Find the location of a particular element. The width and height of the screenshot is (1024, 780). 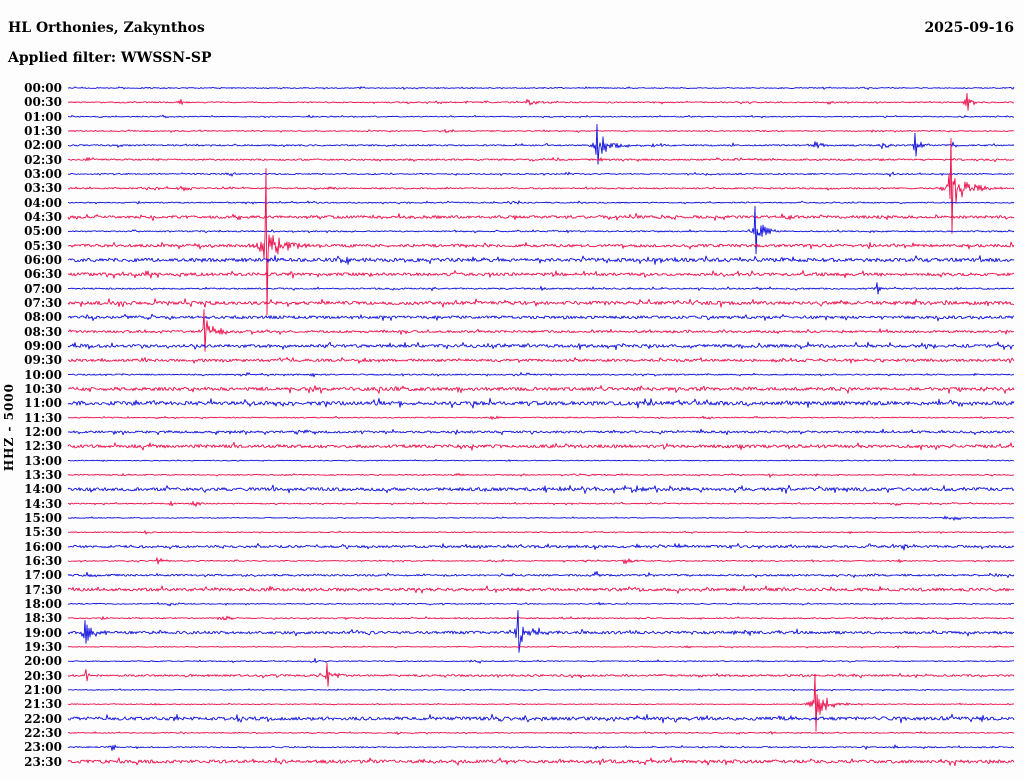

trace-row-23:30 is located at coordinates (541, 762).